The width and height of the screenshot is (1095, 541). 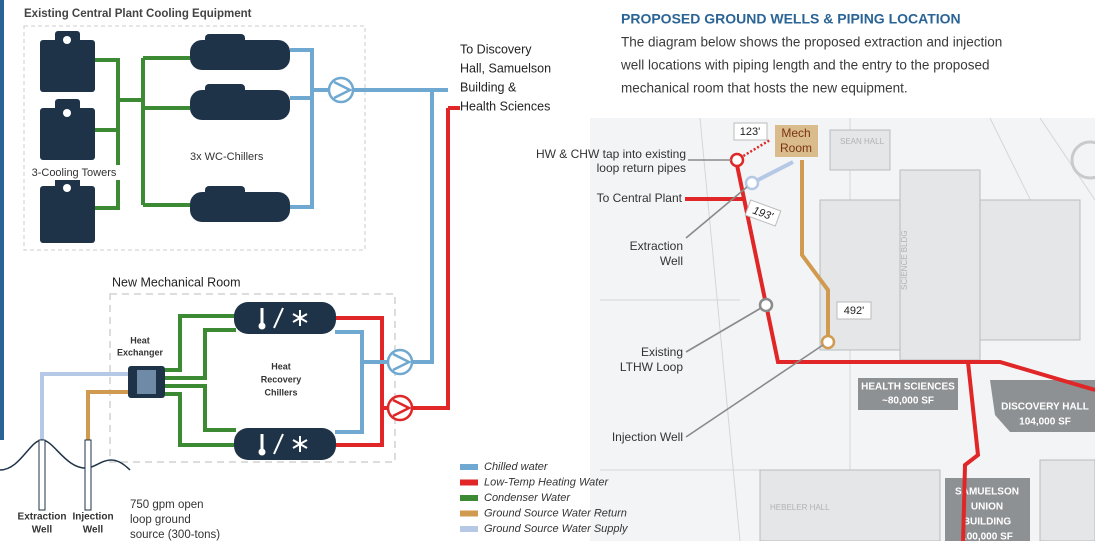 What do you see at coordinates (766, 305) in the screenshot?
I see `lthw-point` at bounding box center [766, 305].